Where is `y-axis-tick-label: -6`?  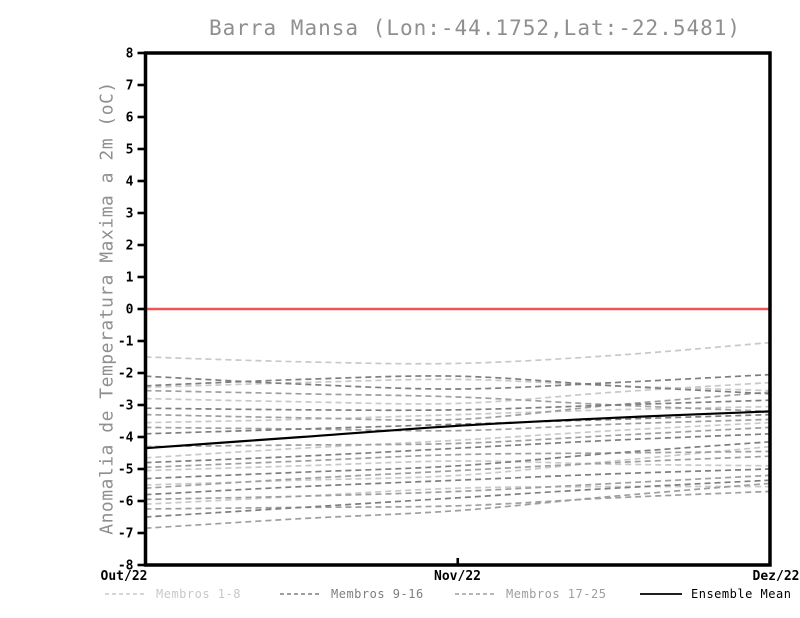 y-axis-tick-label: -6 is located at coordinates (126, 502).